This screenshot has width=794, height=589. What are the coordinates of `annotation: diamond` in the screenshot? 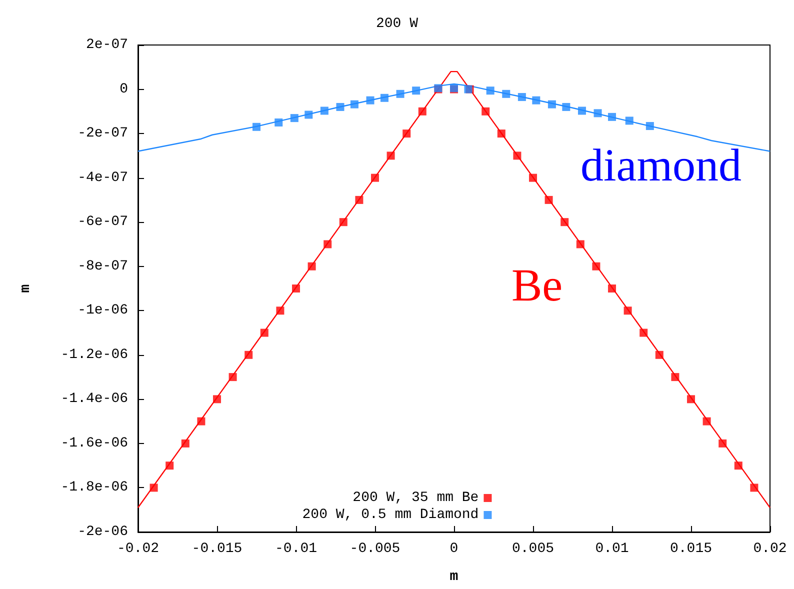 It's located at (661, 165).